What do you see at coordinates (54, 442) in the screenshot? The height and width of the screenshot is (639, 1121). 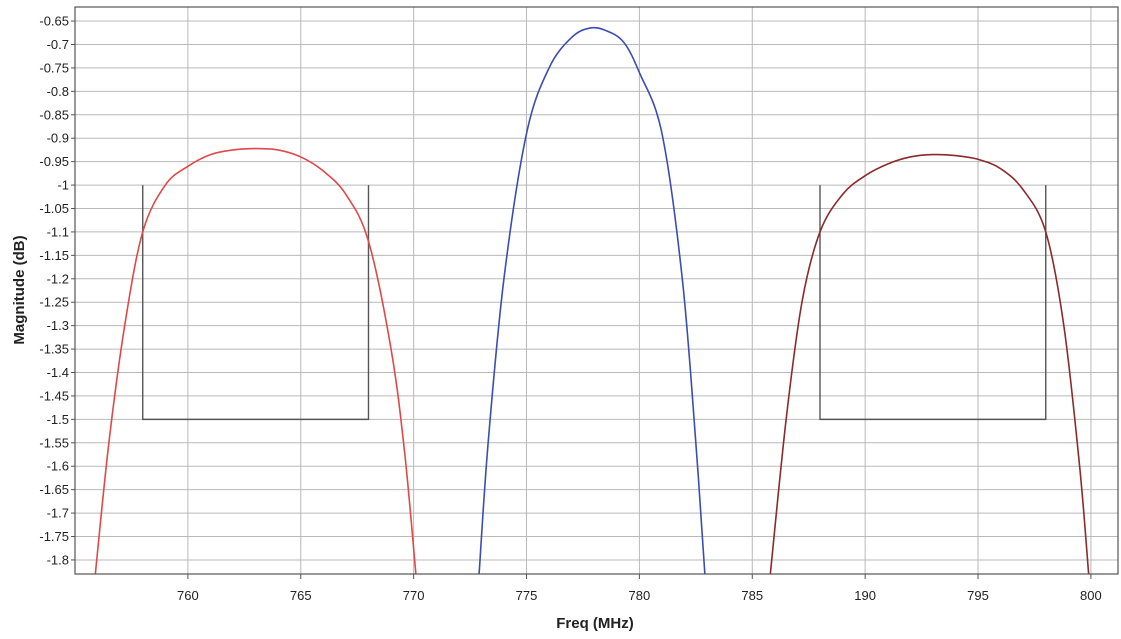 I see `y-tick-label: -1.55` at bounding box center [54, 442].